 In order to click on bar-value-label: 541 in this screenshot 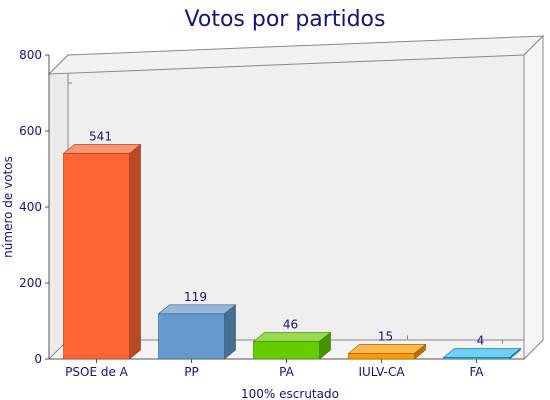, I will do `click(100, 136)`.